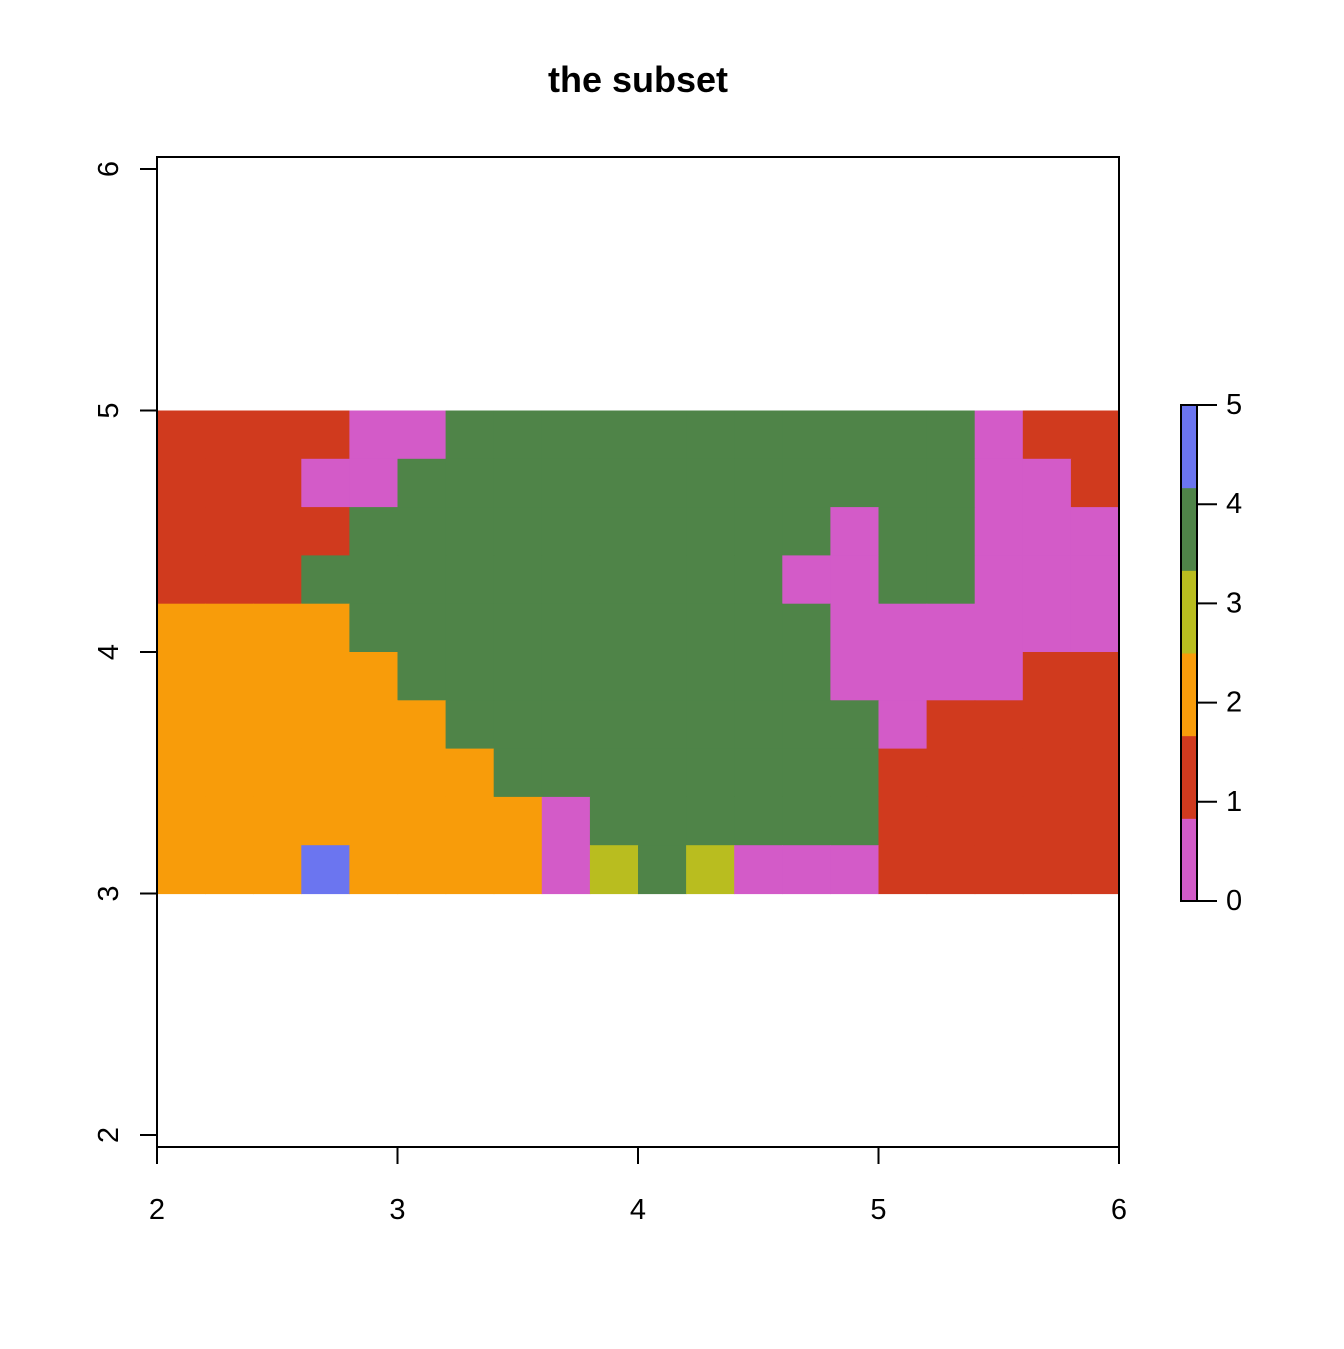  What do you see at coordinates (1234, 901) in the screenshot?
I see `legend-tick-label: 0` at bounding box center [1234, 901].